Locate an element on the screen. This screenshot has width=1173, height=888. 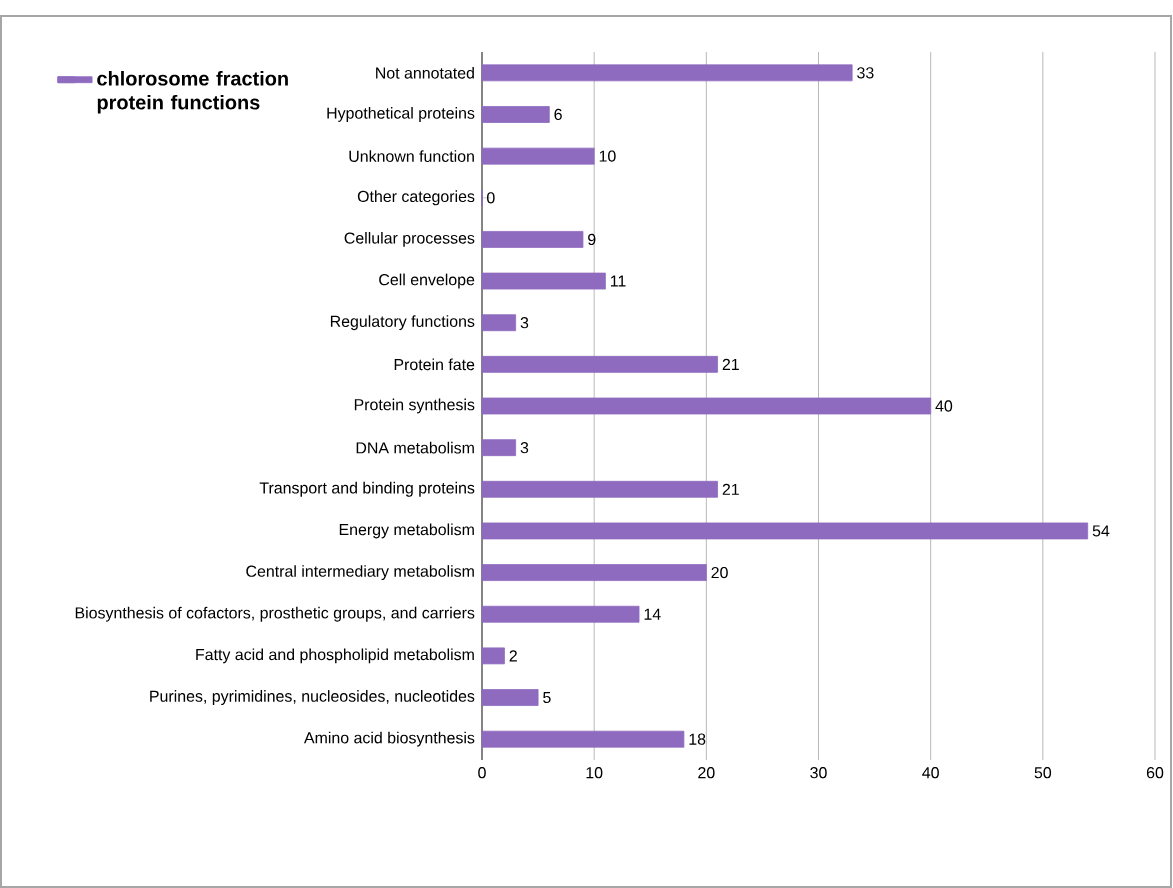
data-label: 18 is located at coordinates (697, 739).